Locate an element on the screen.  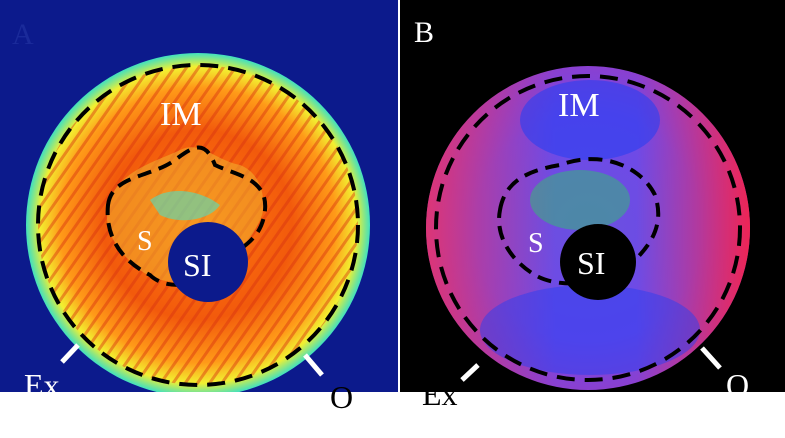
panel-label: A is located at coordinates (23, 34).